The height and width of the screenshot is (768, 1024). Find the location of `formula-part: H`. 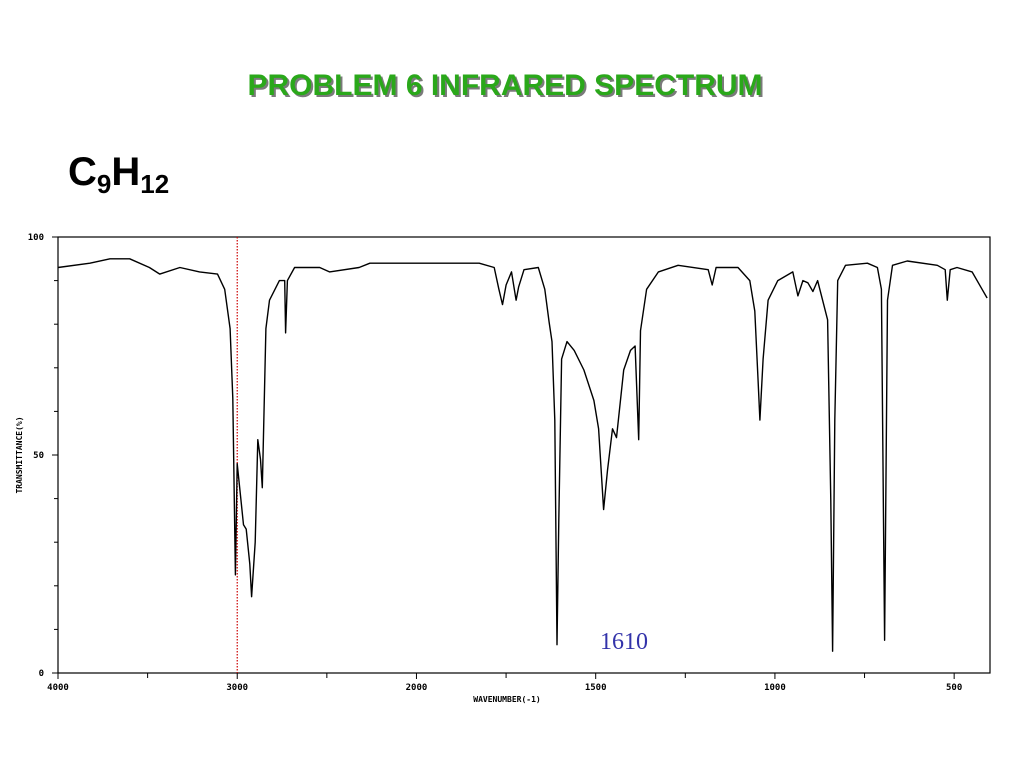

formula-part: H is located at coordinates (125, 172).